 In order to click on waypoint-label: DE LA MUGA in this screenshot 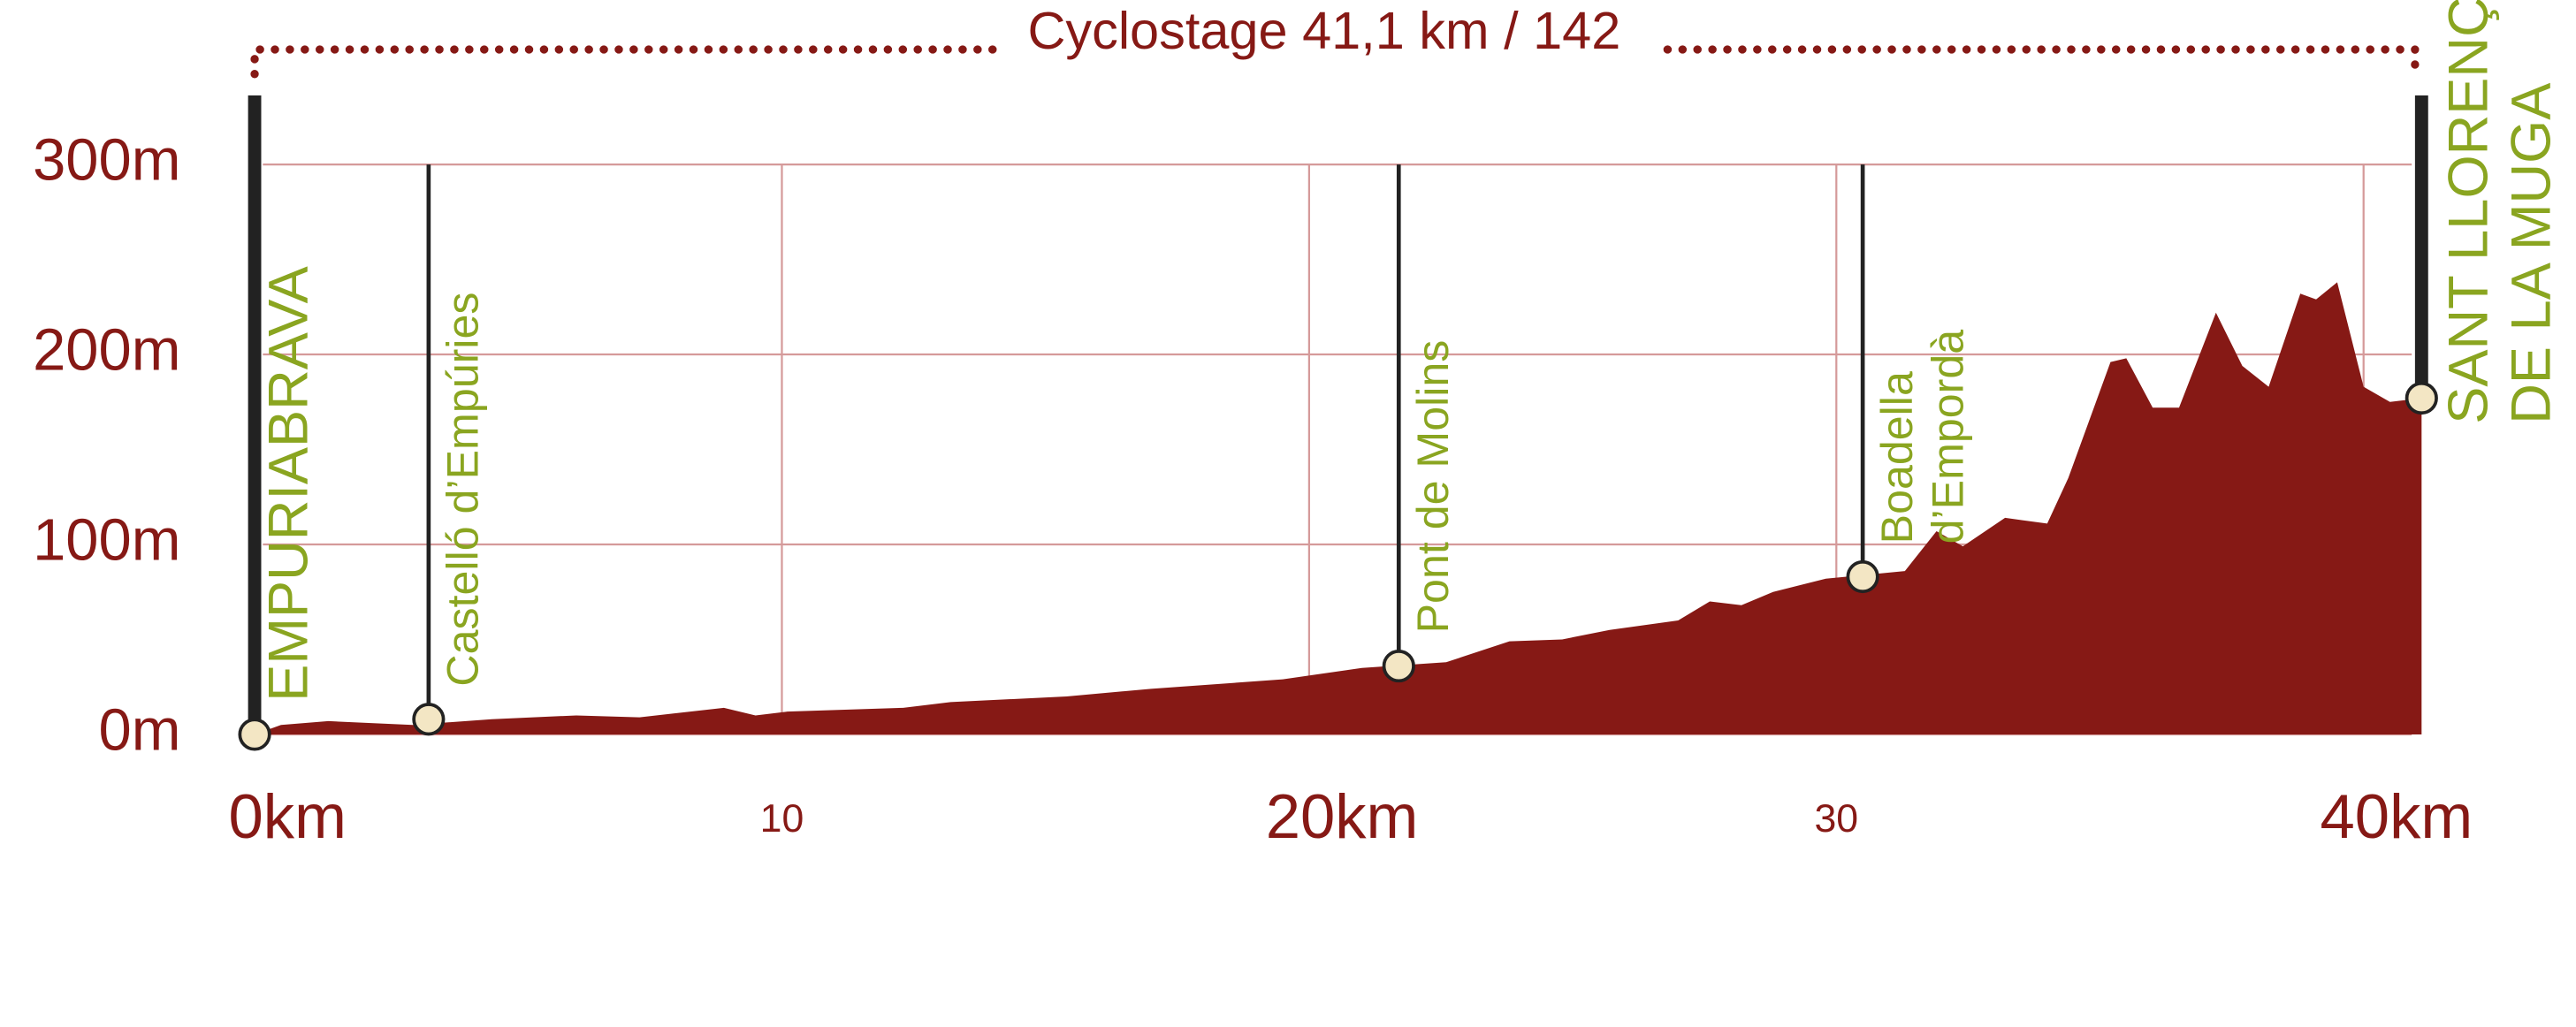, I will do `click(2531, 253)`.